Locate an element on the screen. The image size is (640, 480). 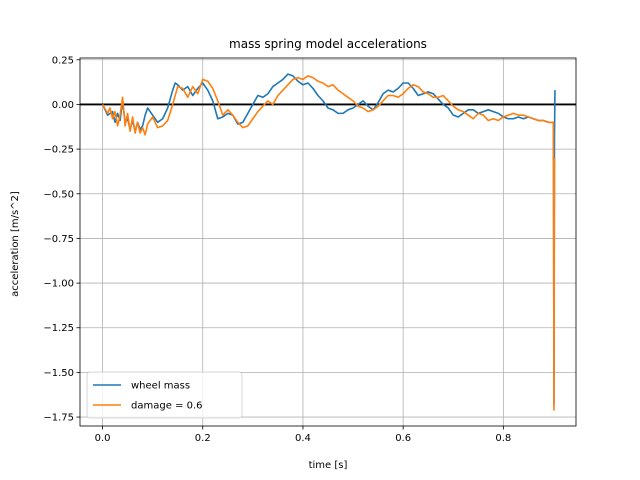
legend-label-1: wheel mass is located at coordinates (160, 386).